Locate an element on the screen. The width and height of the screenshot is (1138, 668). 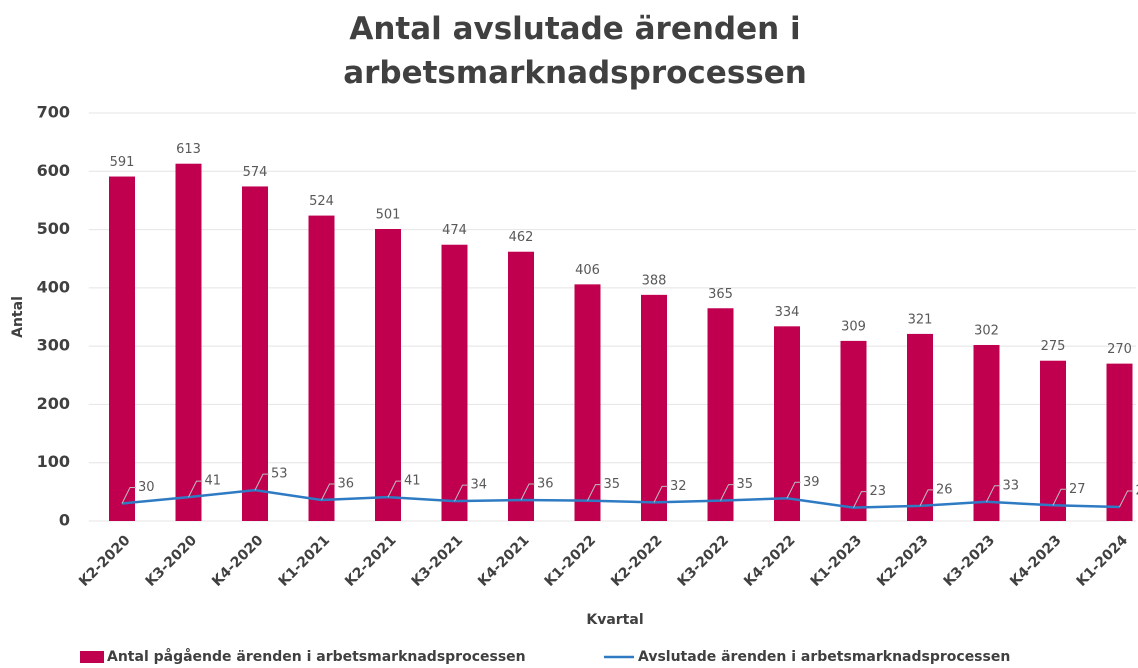
data-label: 574 is located at coordinates (255, 172).